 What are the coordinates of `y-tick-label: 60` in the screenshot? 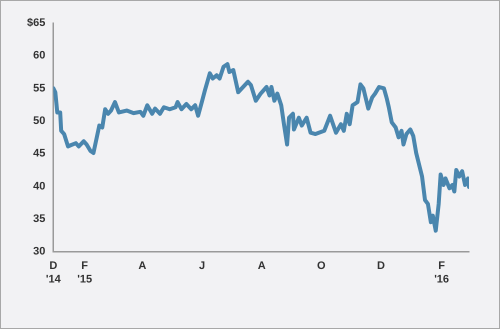 It's located at (39, 56).